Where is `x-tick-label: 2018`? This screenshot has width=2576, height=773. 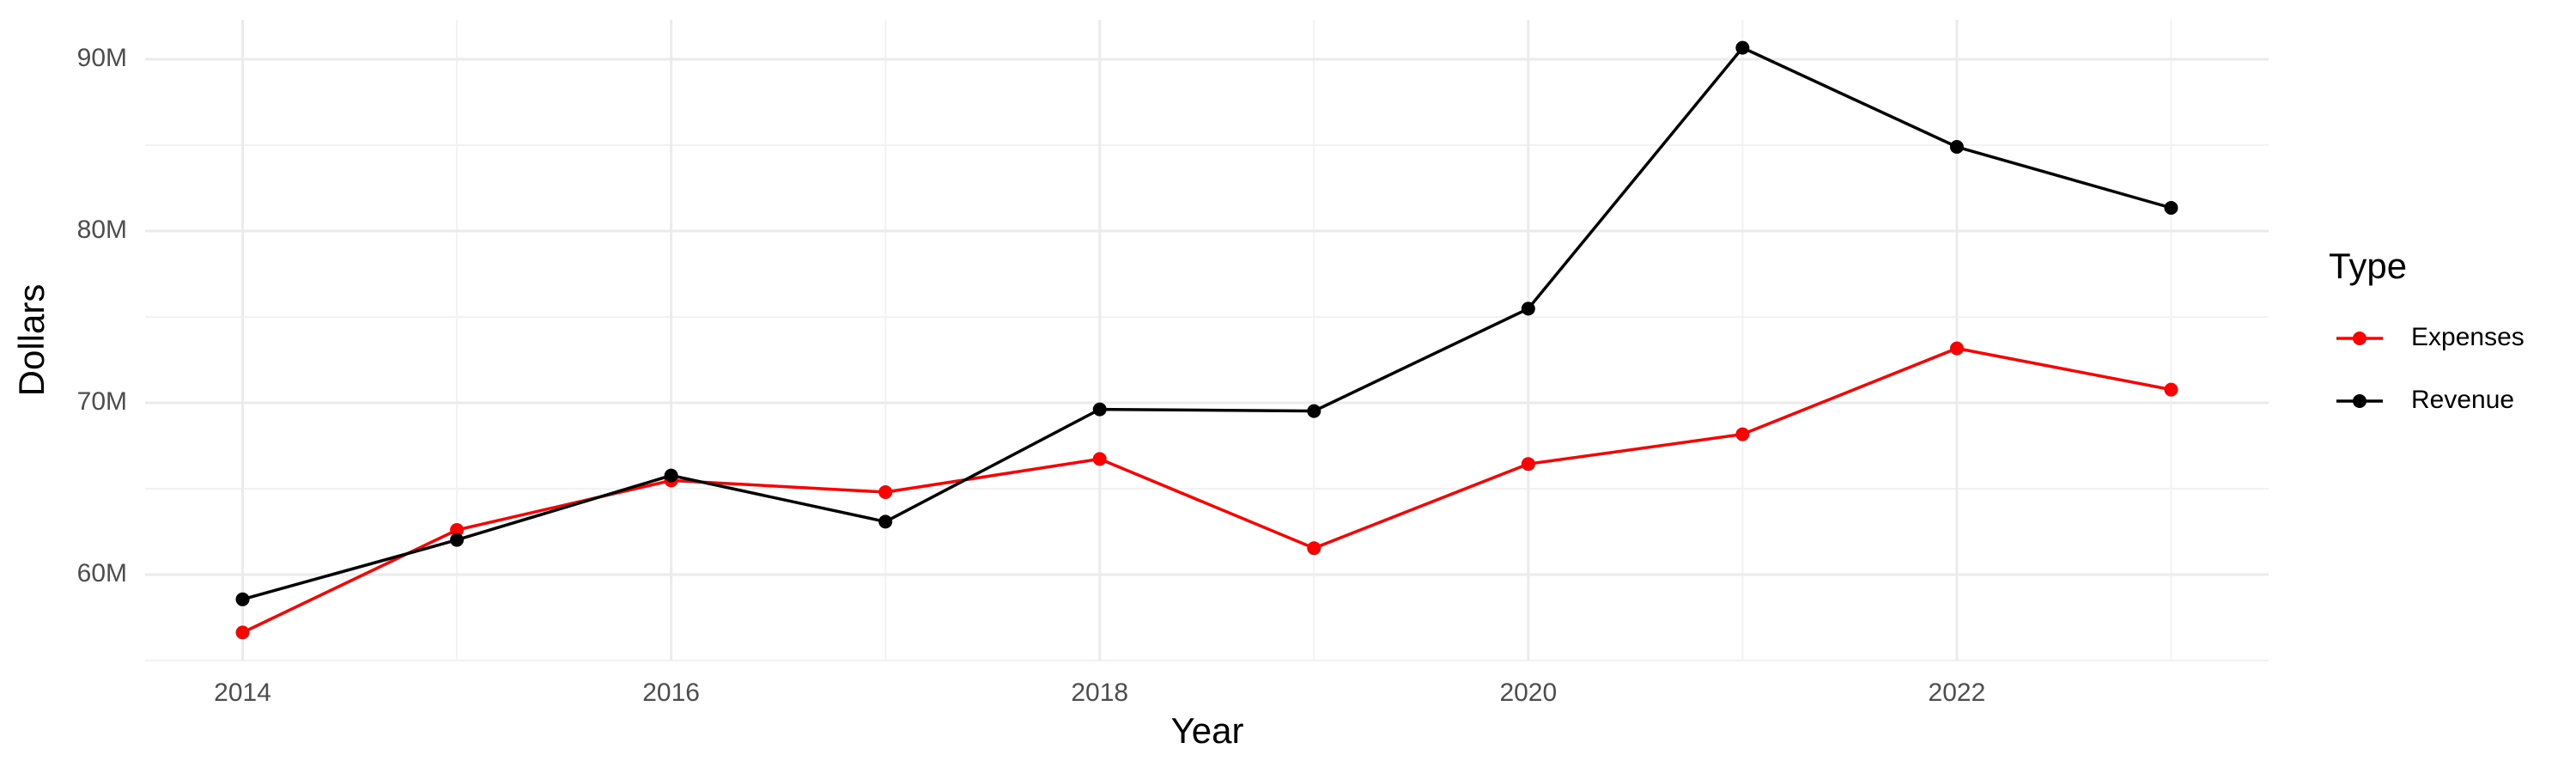
x-tick-label: 2018 is located at coordinates (1100, 693).